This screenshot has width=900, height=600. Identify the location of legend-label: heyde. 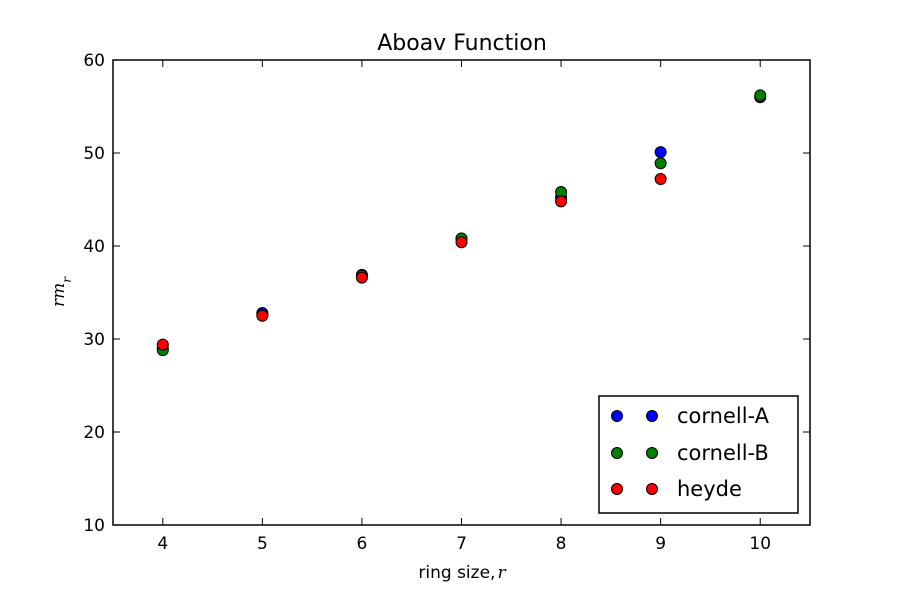
(709, 489).